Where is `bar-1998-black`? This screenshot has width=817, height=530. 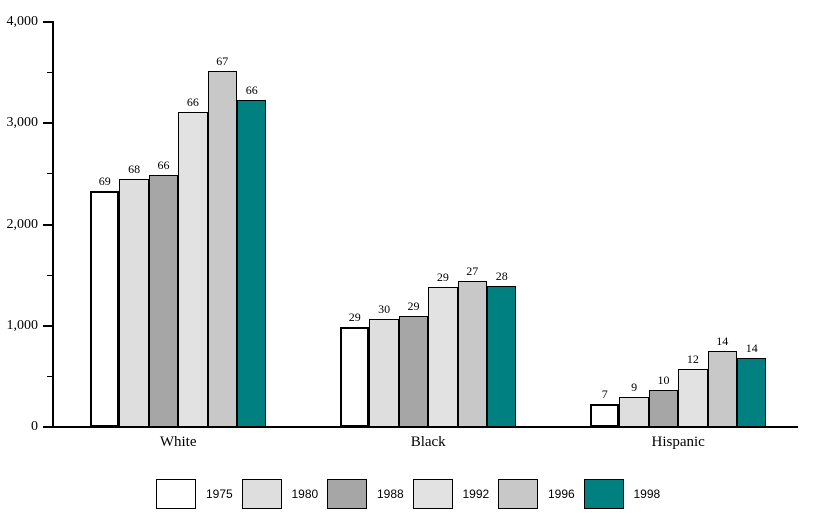 bar-1998-black is located at coordinates (502, 356).